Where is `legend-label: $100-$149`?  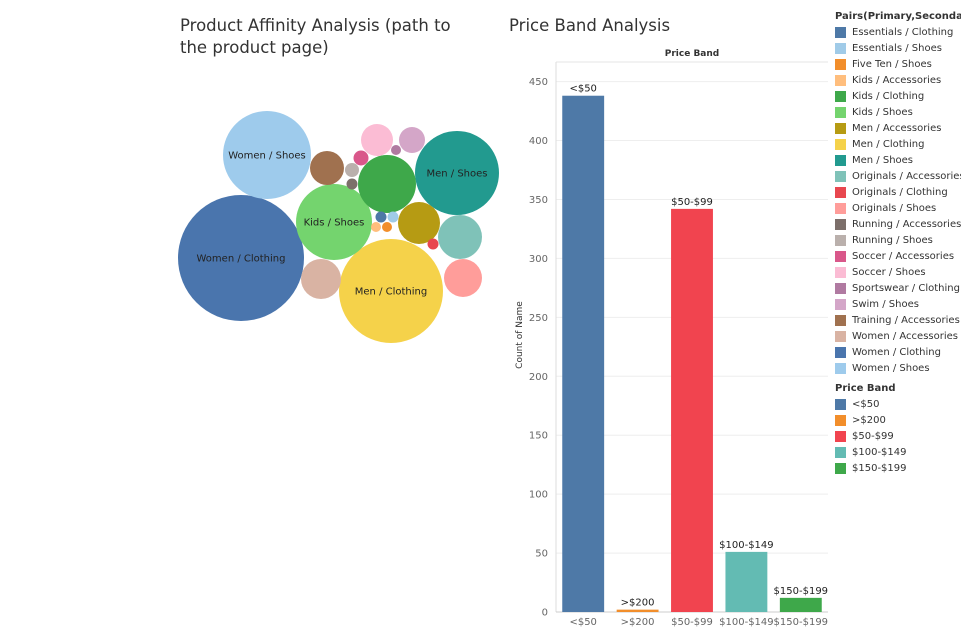 legend-label: $100-$149 is located at coordinates (879, 452).